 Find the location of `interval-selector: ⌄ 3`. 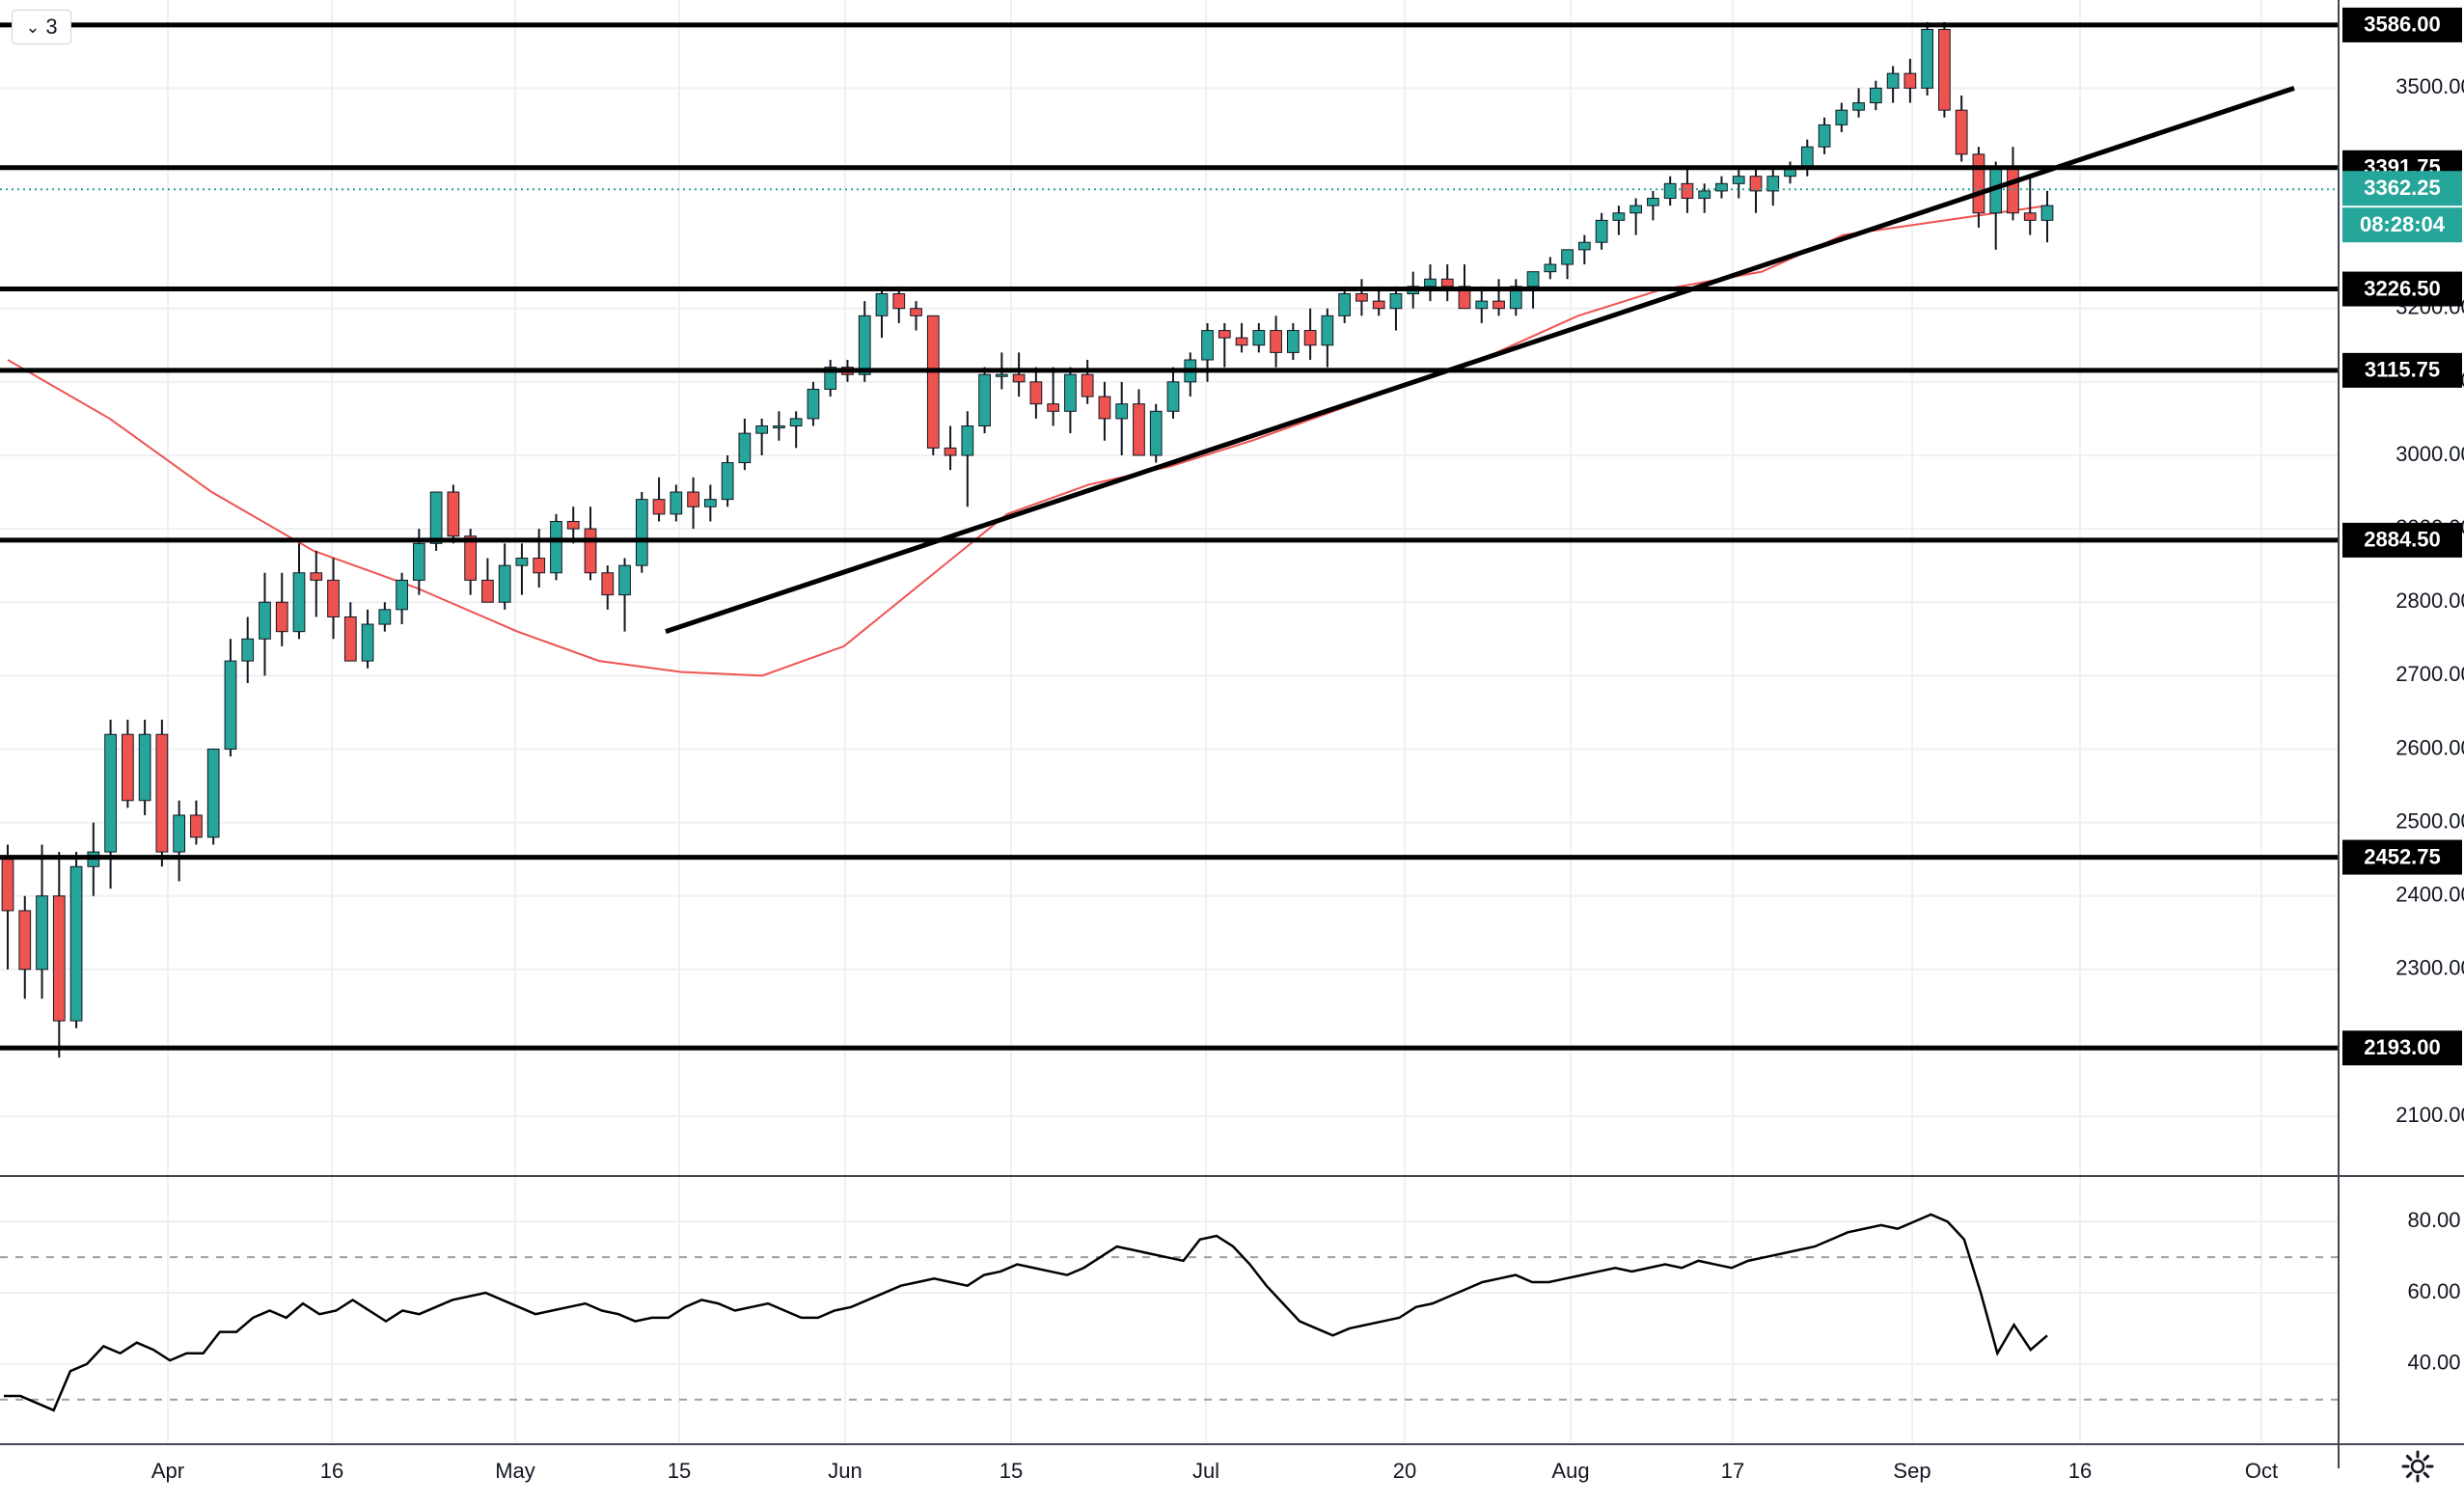

interval-selector: ⌄ 3 is located at coordinates (41, 27).